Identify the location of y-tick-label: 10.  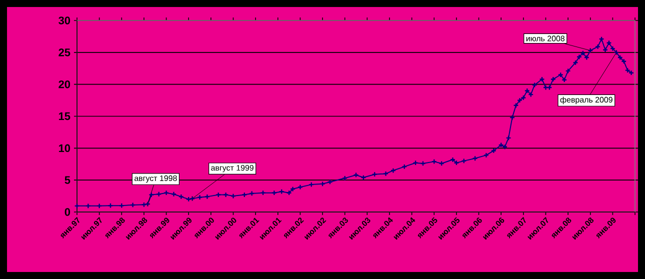
(64, 148).